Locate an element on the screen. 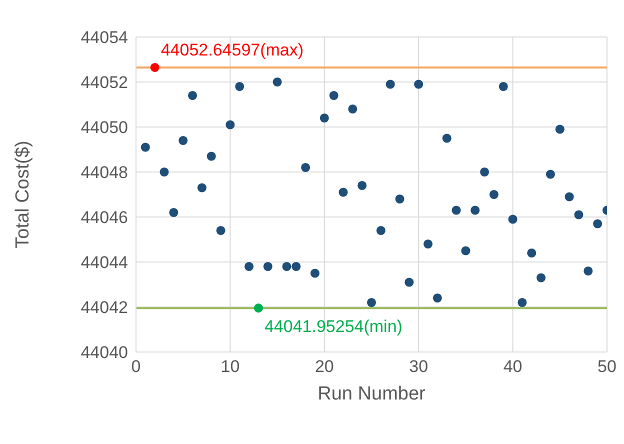  y-tick-label: 44046 is located at coordinates (104, 218).